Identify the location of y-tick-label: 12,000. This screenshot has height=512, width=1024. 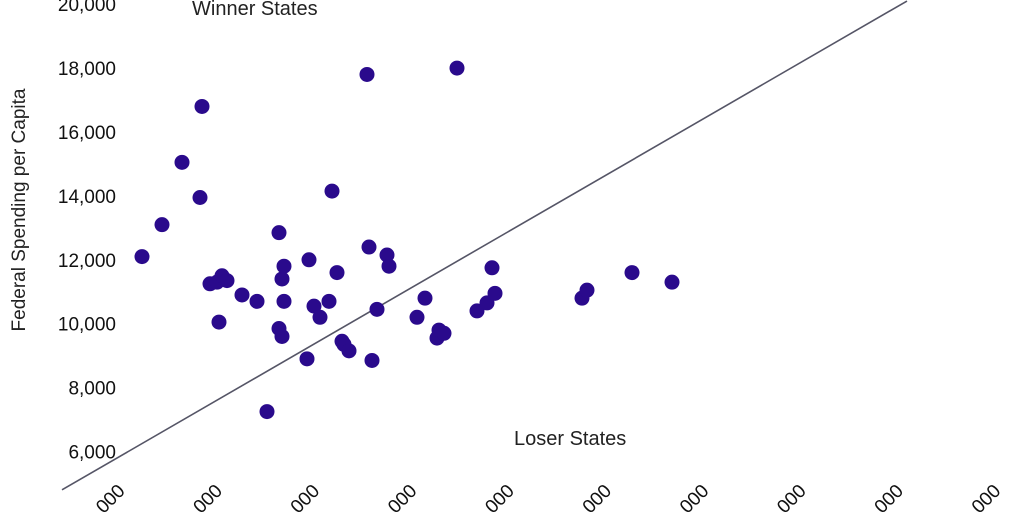
(87, 261).